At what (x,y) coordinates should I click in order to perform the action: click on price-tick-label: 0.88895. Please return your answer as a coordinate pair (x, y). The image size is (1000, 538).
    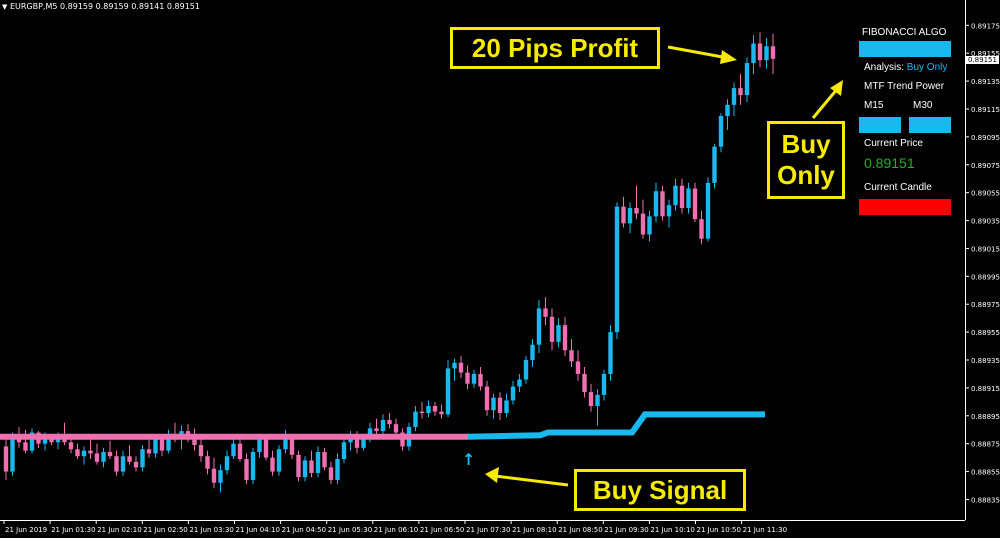
    Looking at the image, I should click on (985, 417).